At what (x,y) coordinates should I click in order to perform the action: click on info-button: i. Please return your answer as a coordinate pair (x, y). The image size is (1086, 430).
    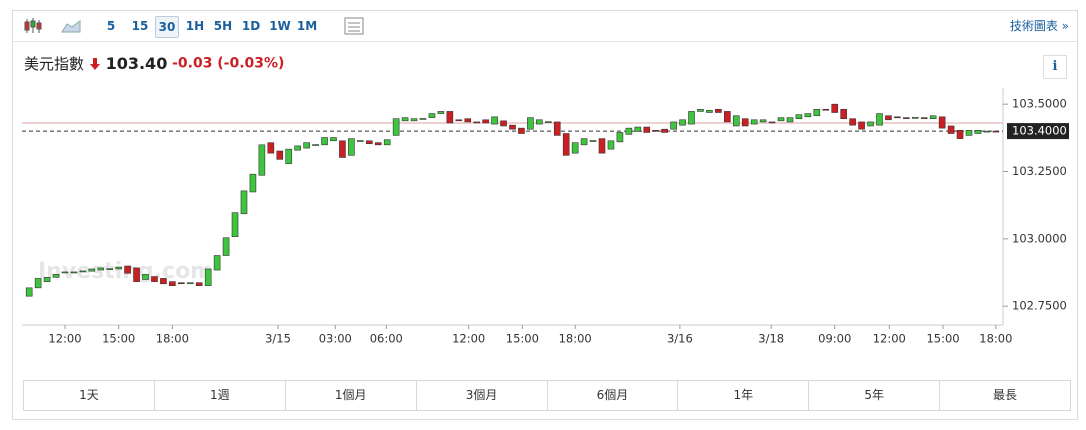
    Looking at the image, I should click on (1055, 67).